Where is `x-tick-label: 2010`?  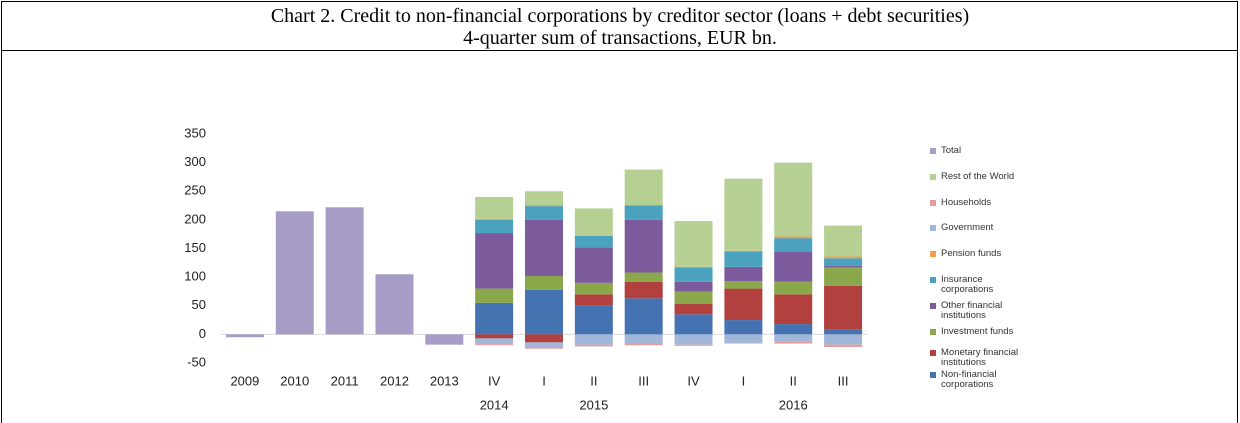 x-tick-label: 2010 is located at coordinates (294, 380).